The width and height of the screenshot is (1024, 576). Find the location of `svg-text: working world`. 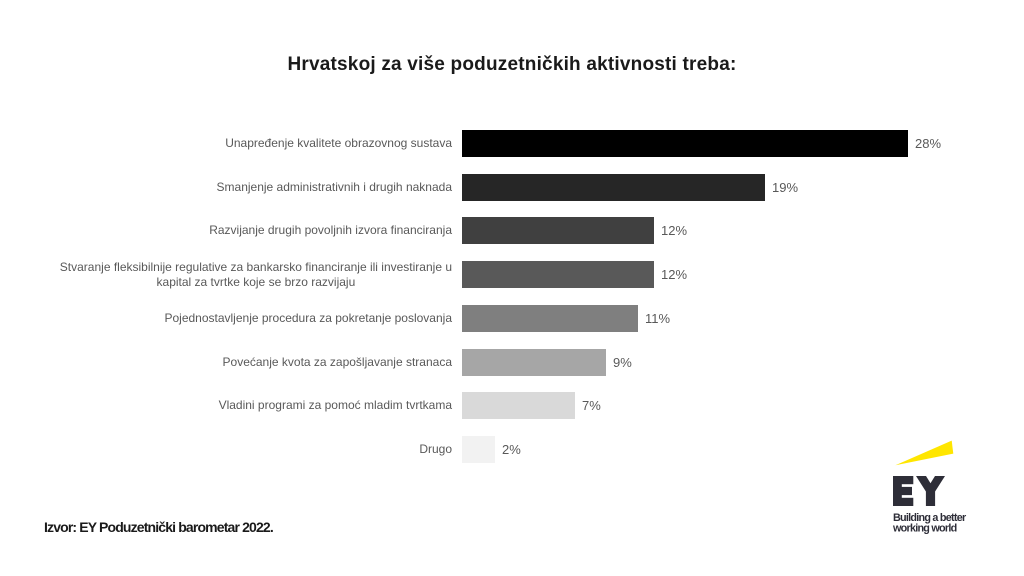

svg-text: working world is located at coordinates (924, 528).